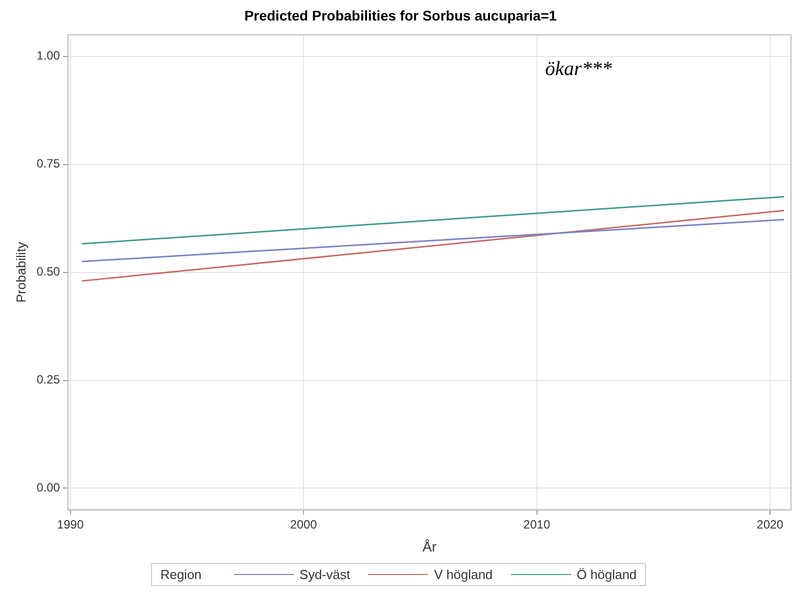 This screenshot has height=608, width=797. Describe the element at coordinates (48, 163) in the screenshot. I see `y-tick-label: 0.75` at that location.